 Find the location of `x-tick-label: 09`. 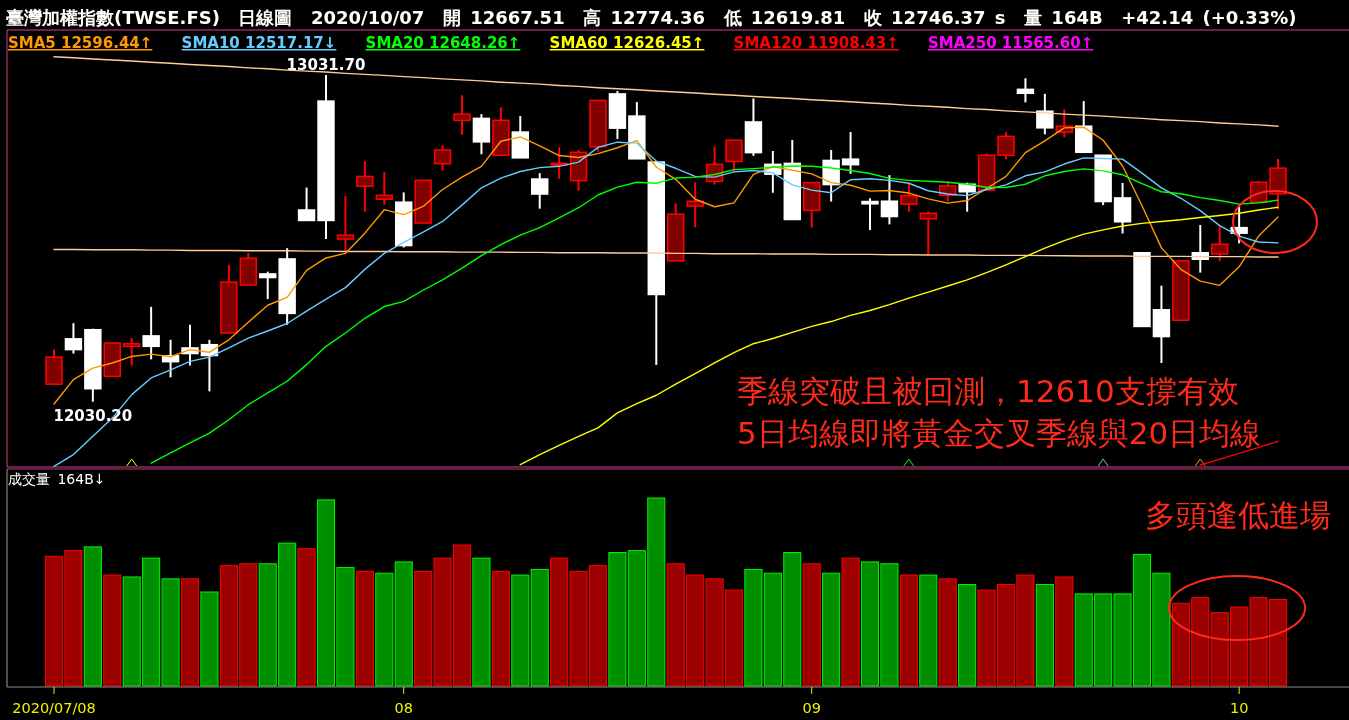

x-tick-label: 09 is located at coordinates (811, 708).